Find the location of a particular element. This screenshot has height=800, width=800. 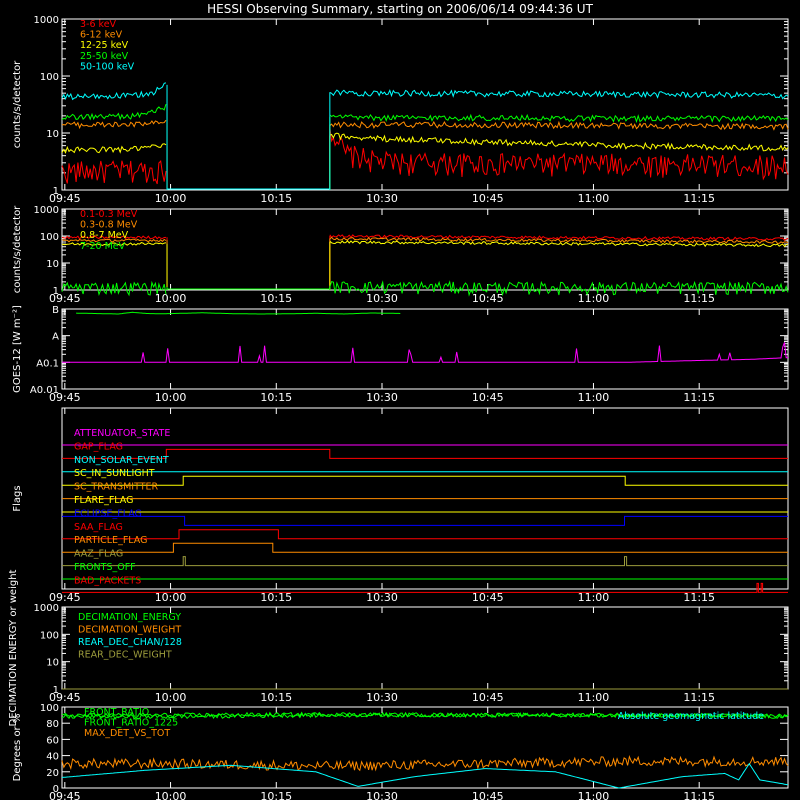

legend-label: 12-25 keV is located at coordinates (104, 45).